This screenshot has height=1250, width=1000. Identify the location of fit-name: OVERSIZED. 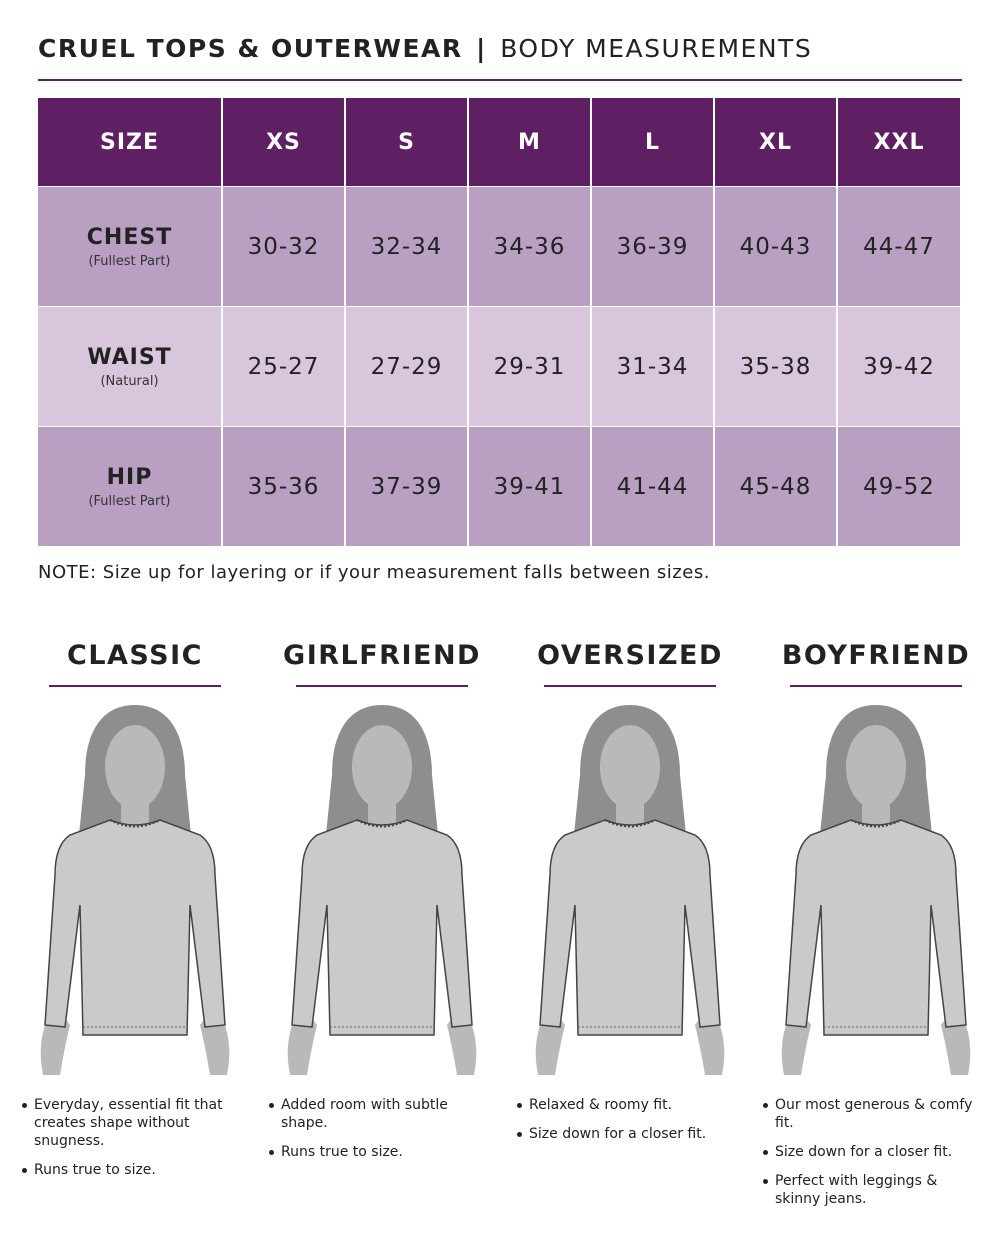
(630, 655).